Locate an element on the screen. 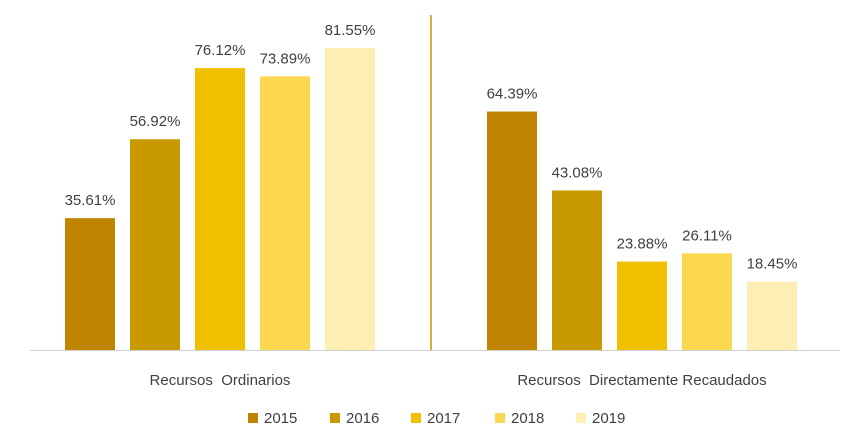 The image size is (845, 427). data-label: 26.11% is located at coordinates (707, 235).